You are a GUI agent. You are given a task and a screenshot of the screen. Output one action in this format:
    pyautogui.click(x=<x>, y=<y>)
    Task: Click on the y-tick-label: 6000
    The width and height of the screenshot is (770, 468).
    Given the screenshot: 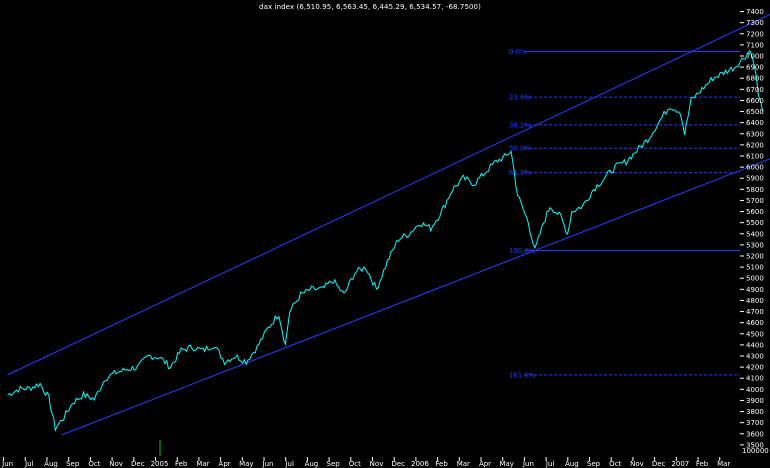 What is the action you would take?
    pyautogui.click(x=755, y=168)
    